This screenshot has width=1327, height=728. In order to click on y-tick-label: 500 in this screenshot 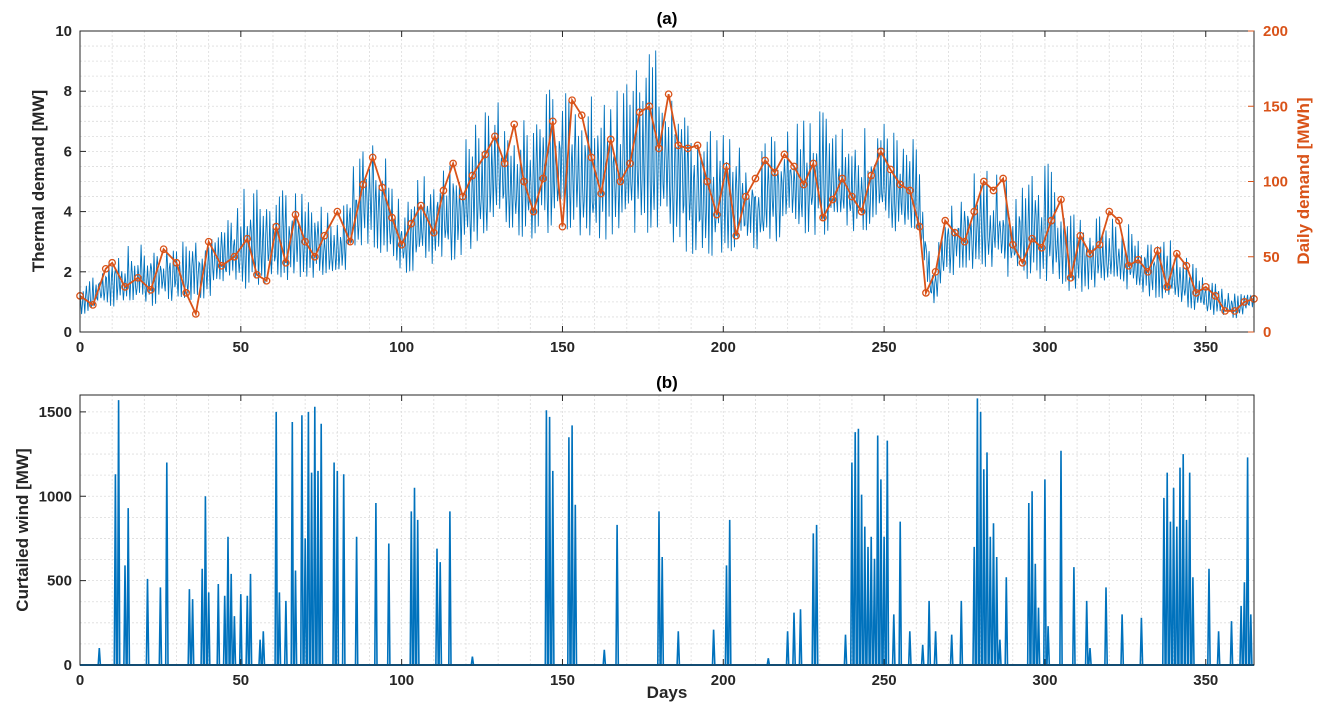, I will do `click(59, 581)`.